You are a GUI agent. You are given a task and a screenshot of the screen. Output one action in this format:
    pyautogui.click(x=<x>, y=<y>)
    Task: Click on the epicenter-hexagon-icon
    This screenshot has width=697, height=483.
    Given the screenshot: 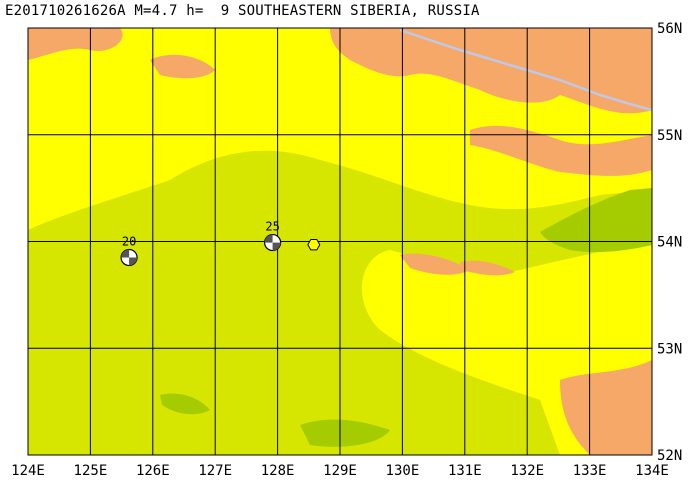 What is the action you would take?
    pyautogui.click(x=314, y=245)
    